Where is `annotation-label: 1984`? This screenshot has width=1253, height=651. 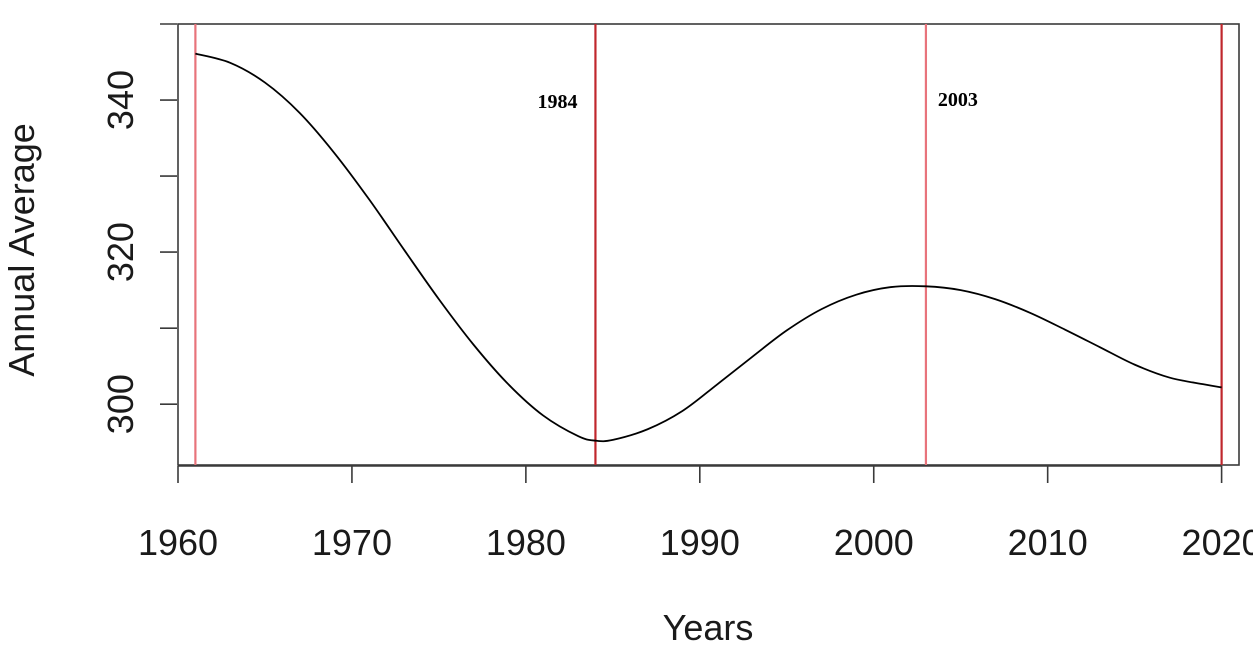
annotation-label: 1984 is located at coordinates (557, 102).